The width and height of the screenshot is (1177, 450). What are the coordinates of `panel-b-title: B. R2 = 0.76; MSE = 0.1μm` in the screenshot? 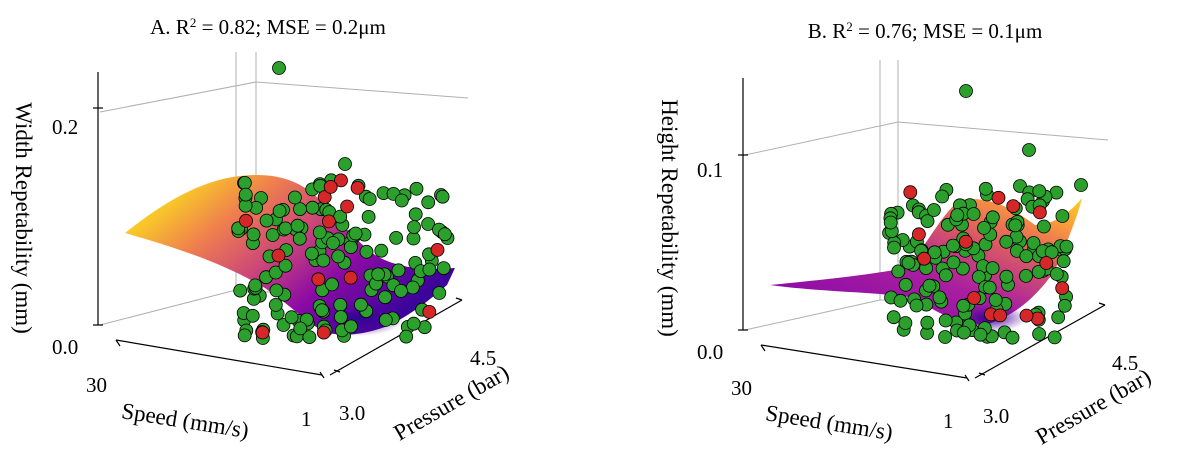 It's located at (925, 31).